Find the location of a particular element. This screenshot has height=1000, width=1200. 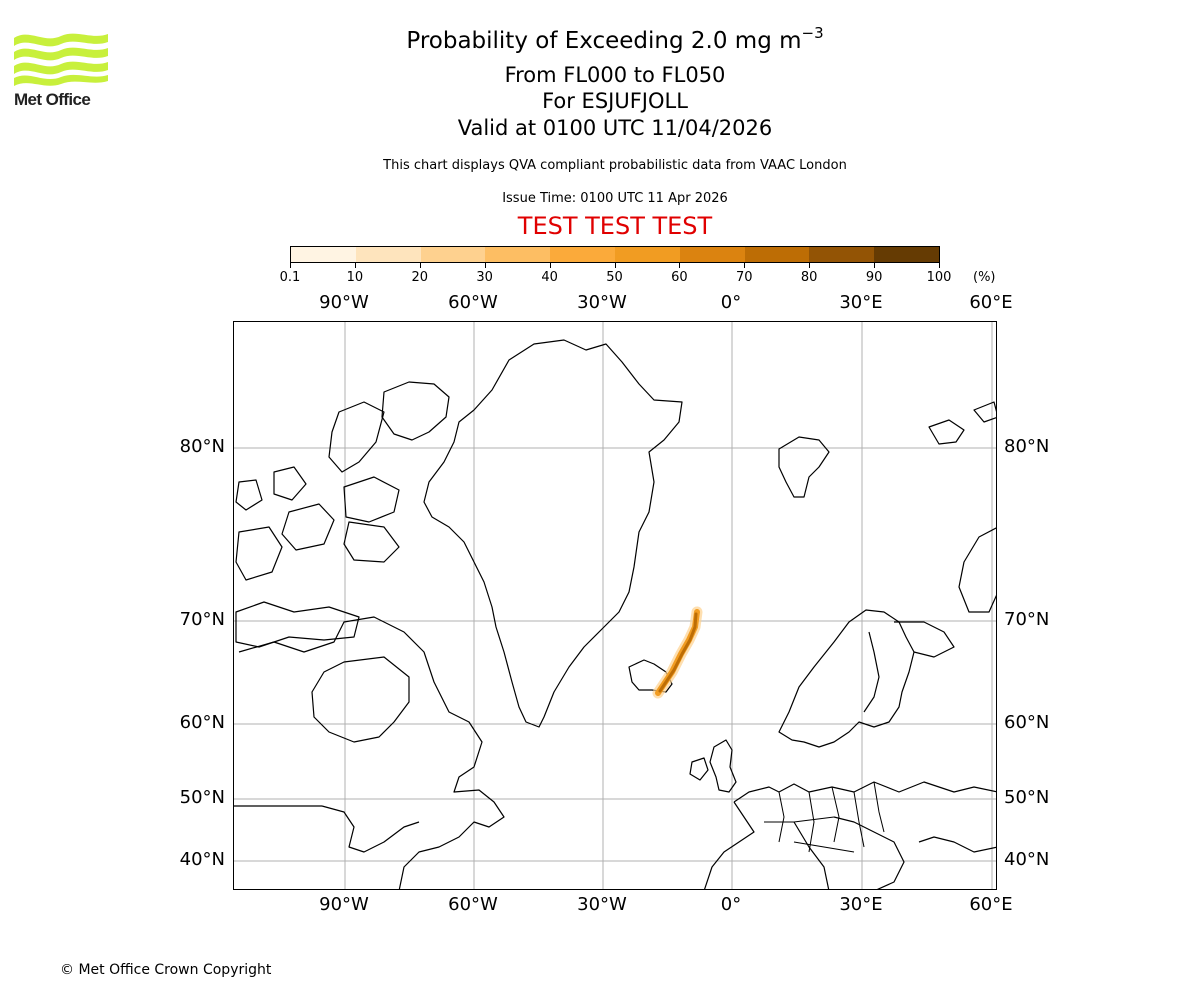

chart-title: Probability of Exceeding 2.0 mg m−3 is located at coordinates (600, 40).